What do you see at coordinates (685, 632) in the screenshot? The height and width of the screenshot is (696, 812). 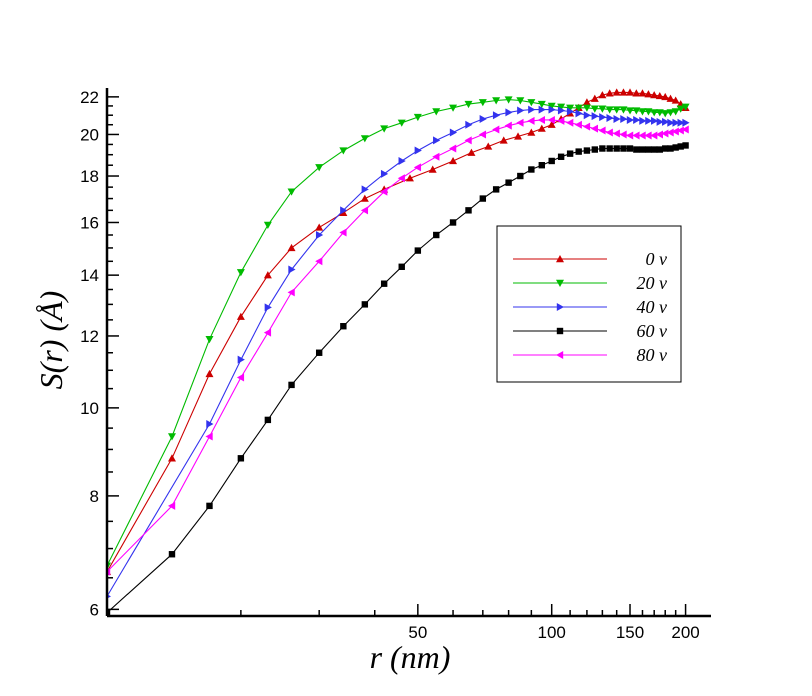 I see `x-tick-label: 200` at bounding box center [685, 632].